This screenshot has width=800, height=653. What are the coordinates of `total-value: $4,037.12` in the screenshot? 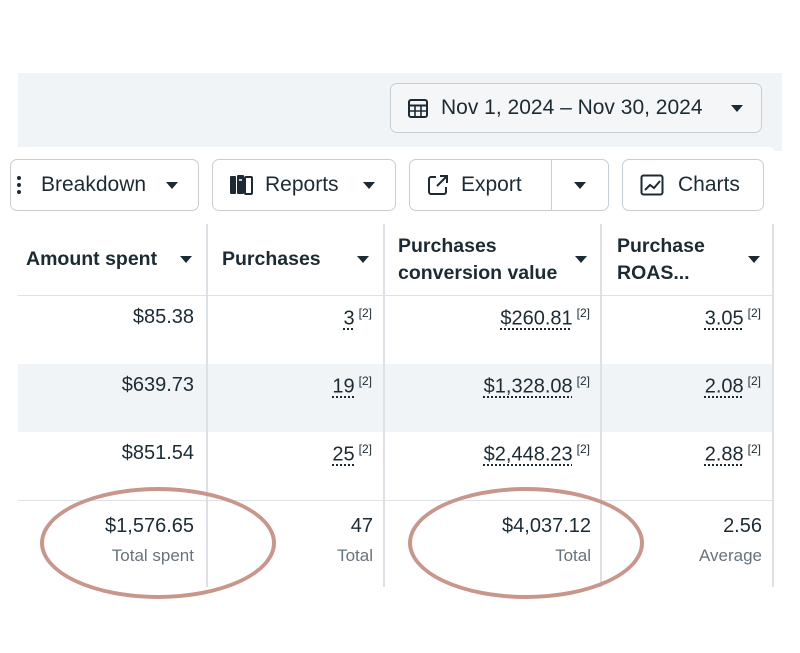 It's located at (546, 526).